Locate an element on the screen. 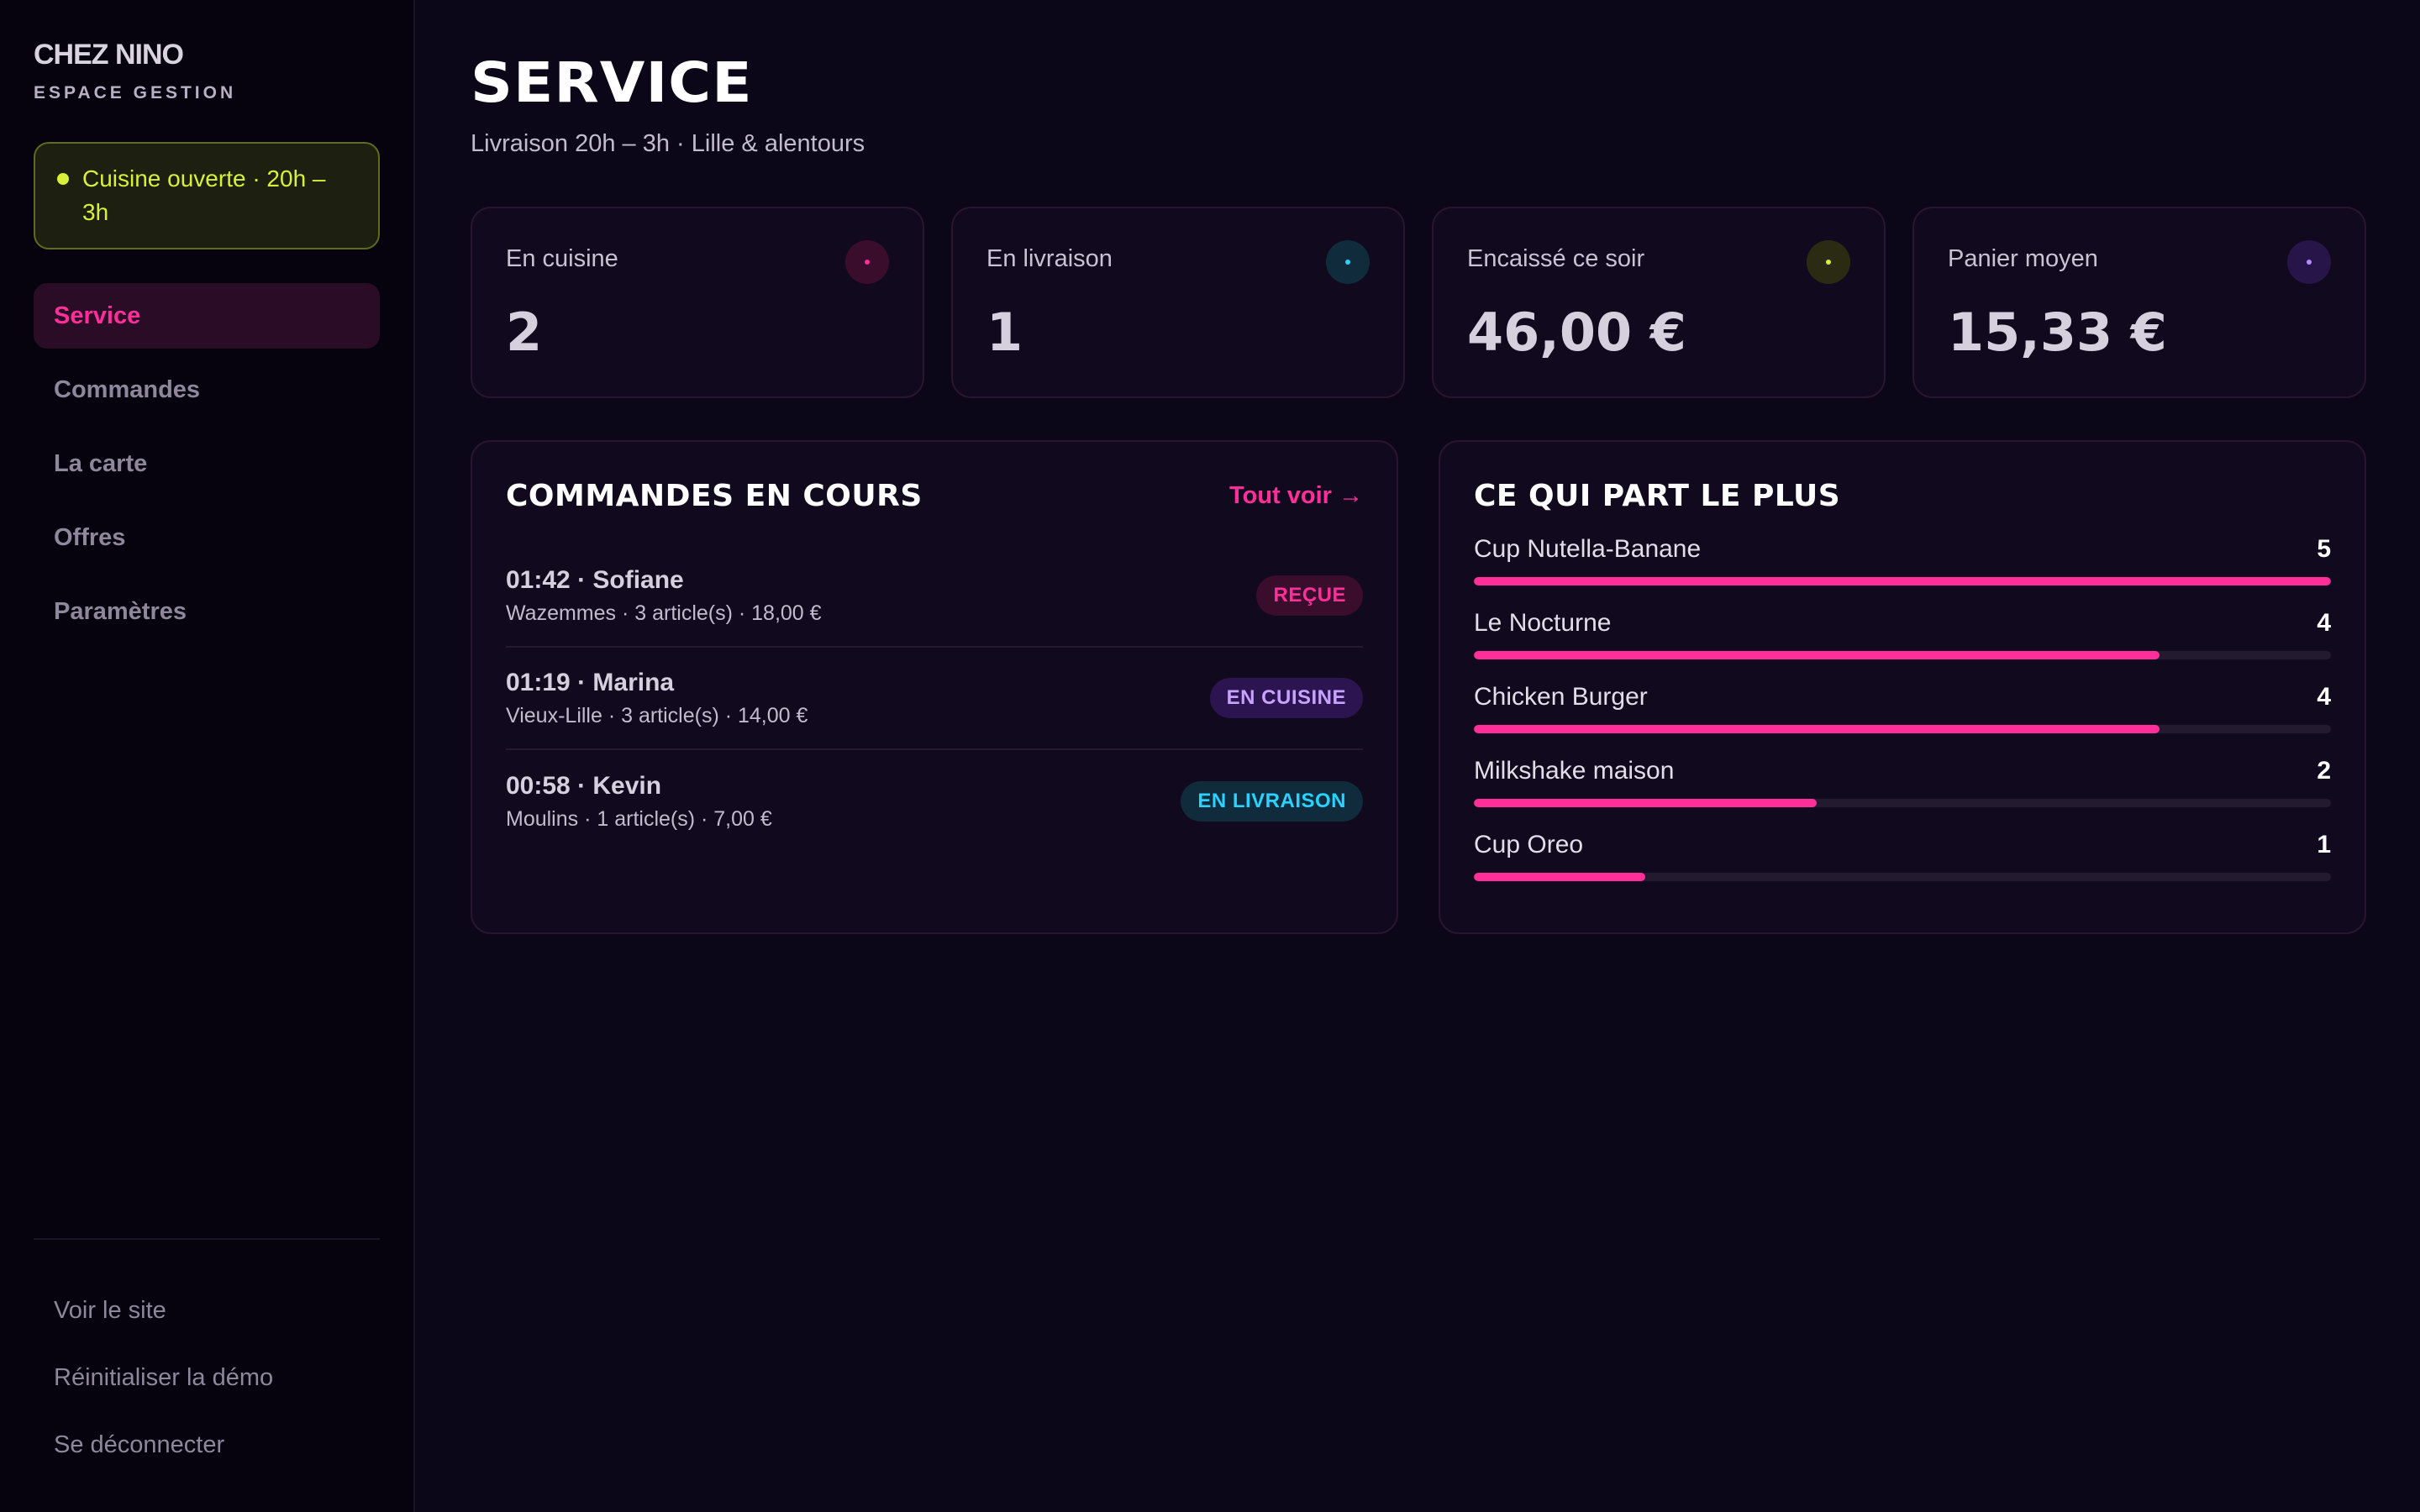 The width and height of the screenshot is (2420, 1512). sidebar-item-la-carte: La carte is located at coordinates (207, 463).